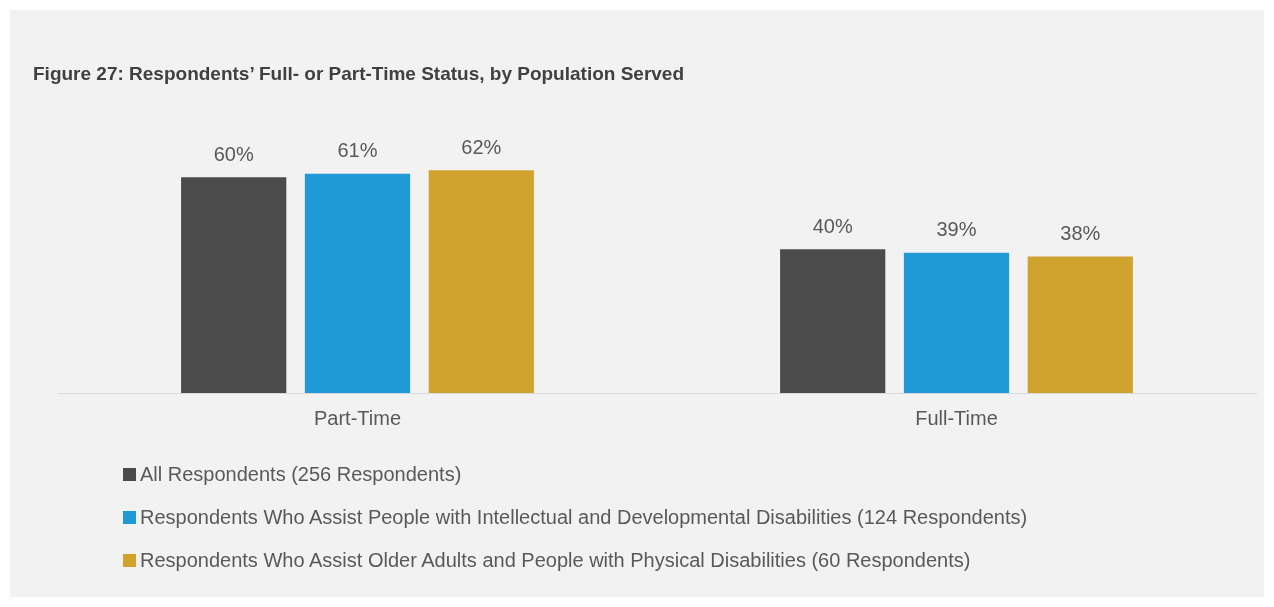 The height and width of the screenshot is (607, 1274). Describe the element at coordinates (555, 560) in the screenshot. I see `legend-label: Respondents Who Assist Older Adults and People with Physical Disabilities (60 Respondents)` at that location.